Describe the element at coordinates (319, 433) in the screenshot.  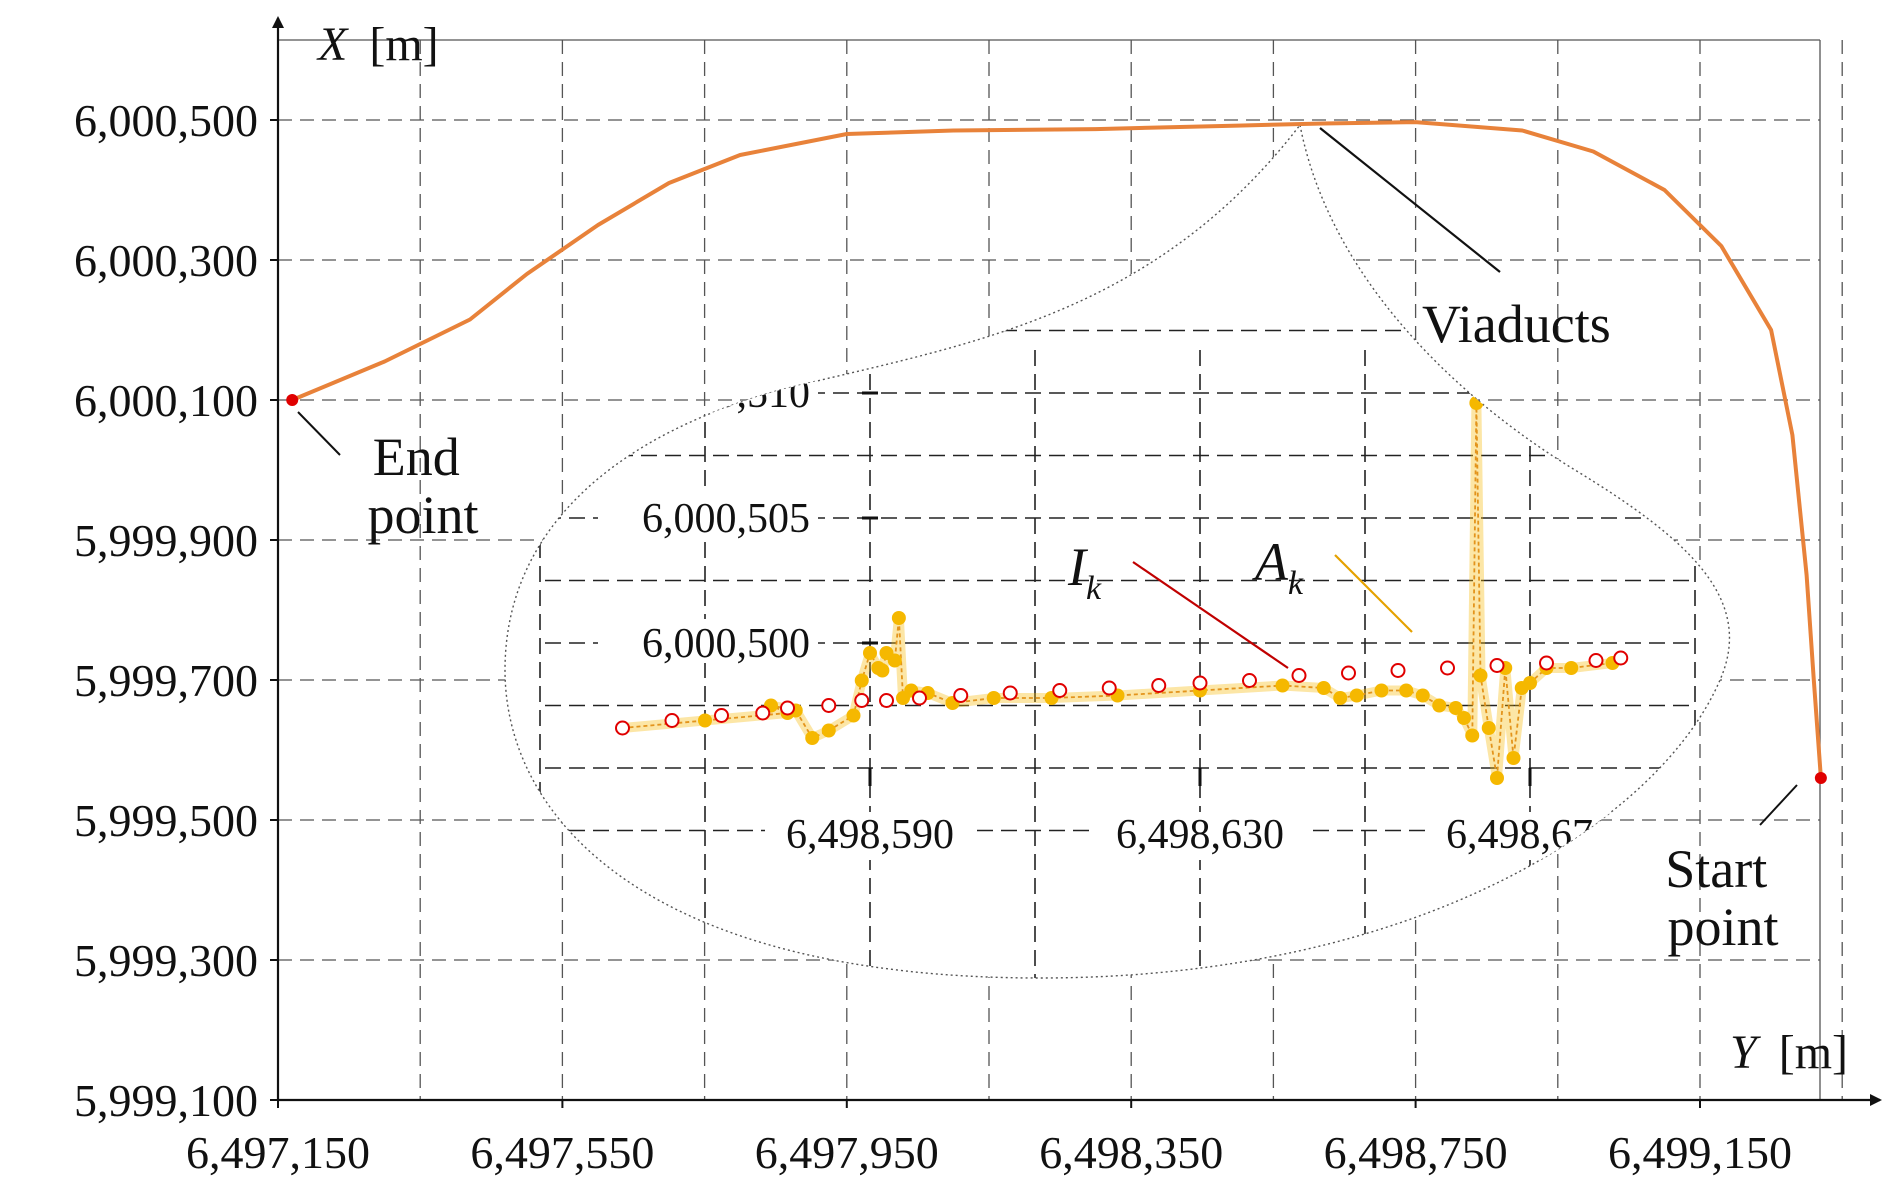
I see `end-point-leader` at that location.